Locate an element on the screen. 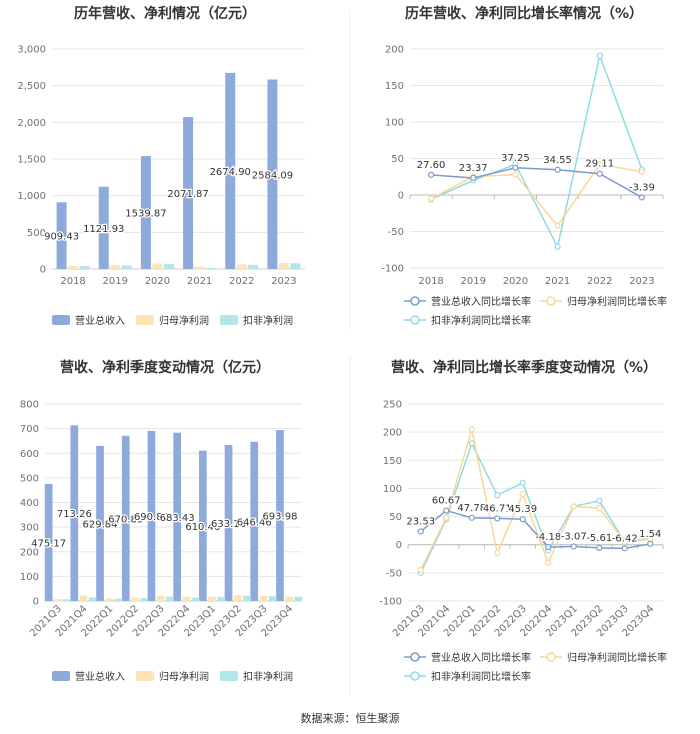 This screenshot has height=734, width=700. legend-label: 营业总收入 is located at coordinates (100, 676).